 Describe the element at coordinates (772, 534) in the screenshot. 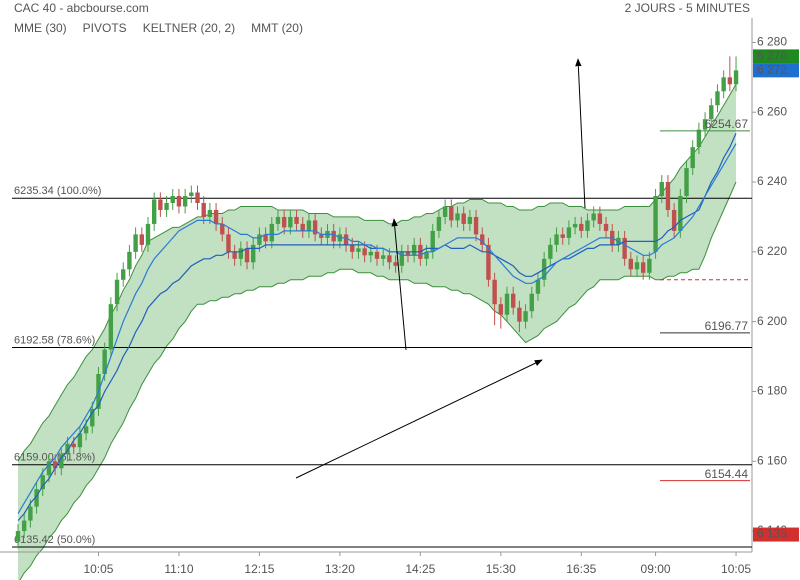

I see `price-tag-label: 6 139` at that location.